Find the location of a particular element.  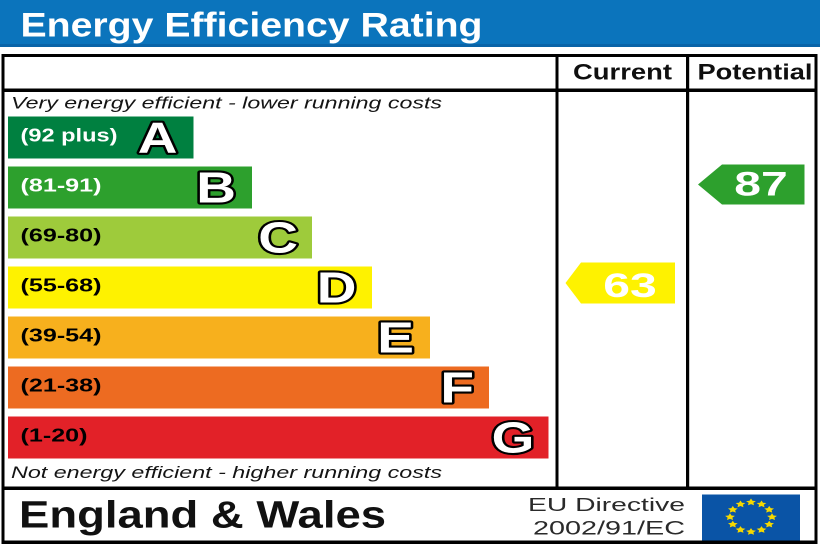

svg-text: G is located at coordinates (513, 438).